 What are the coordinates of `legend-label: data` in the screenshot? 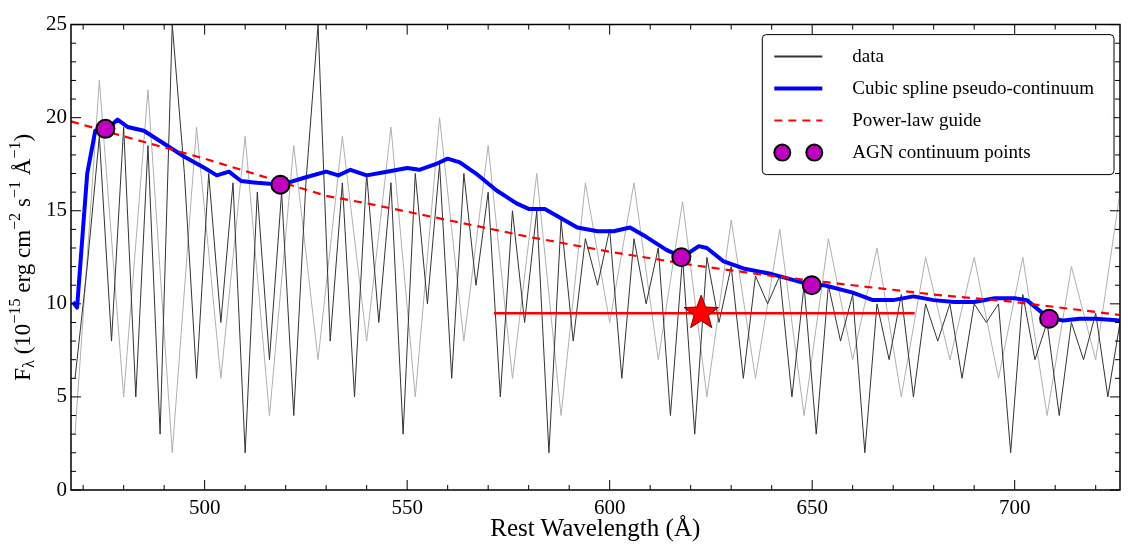 It's located at (868, 55).